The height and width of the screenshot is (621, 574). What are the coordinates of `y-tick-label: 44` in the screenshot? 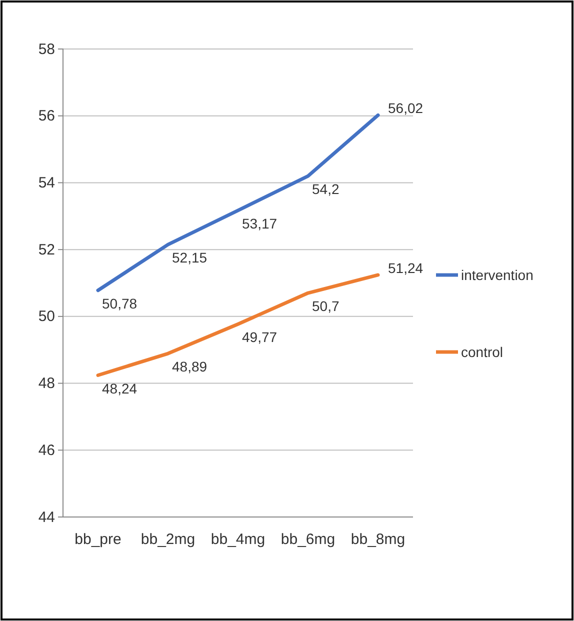 It's located at (46, 517).